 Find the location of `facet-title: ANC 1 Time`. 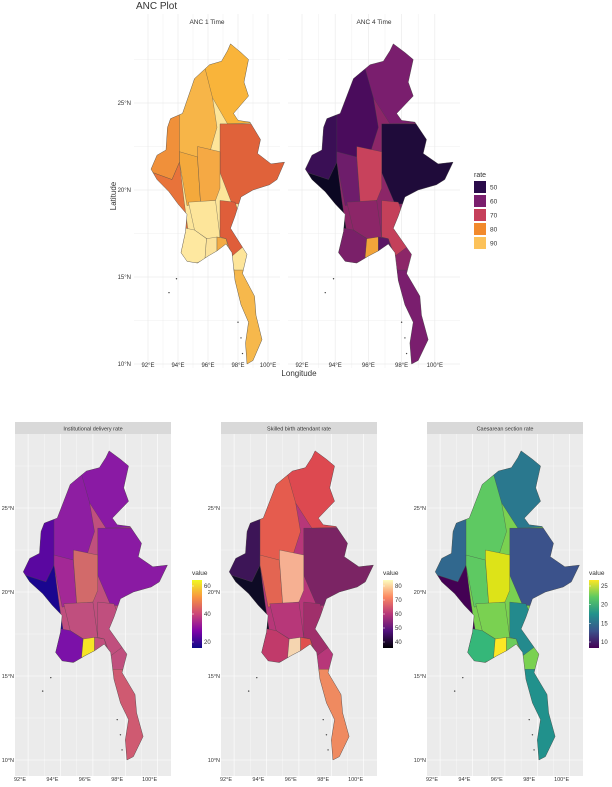

facet-title: ANC 1 Time is located at coordinates (206, 22).